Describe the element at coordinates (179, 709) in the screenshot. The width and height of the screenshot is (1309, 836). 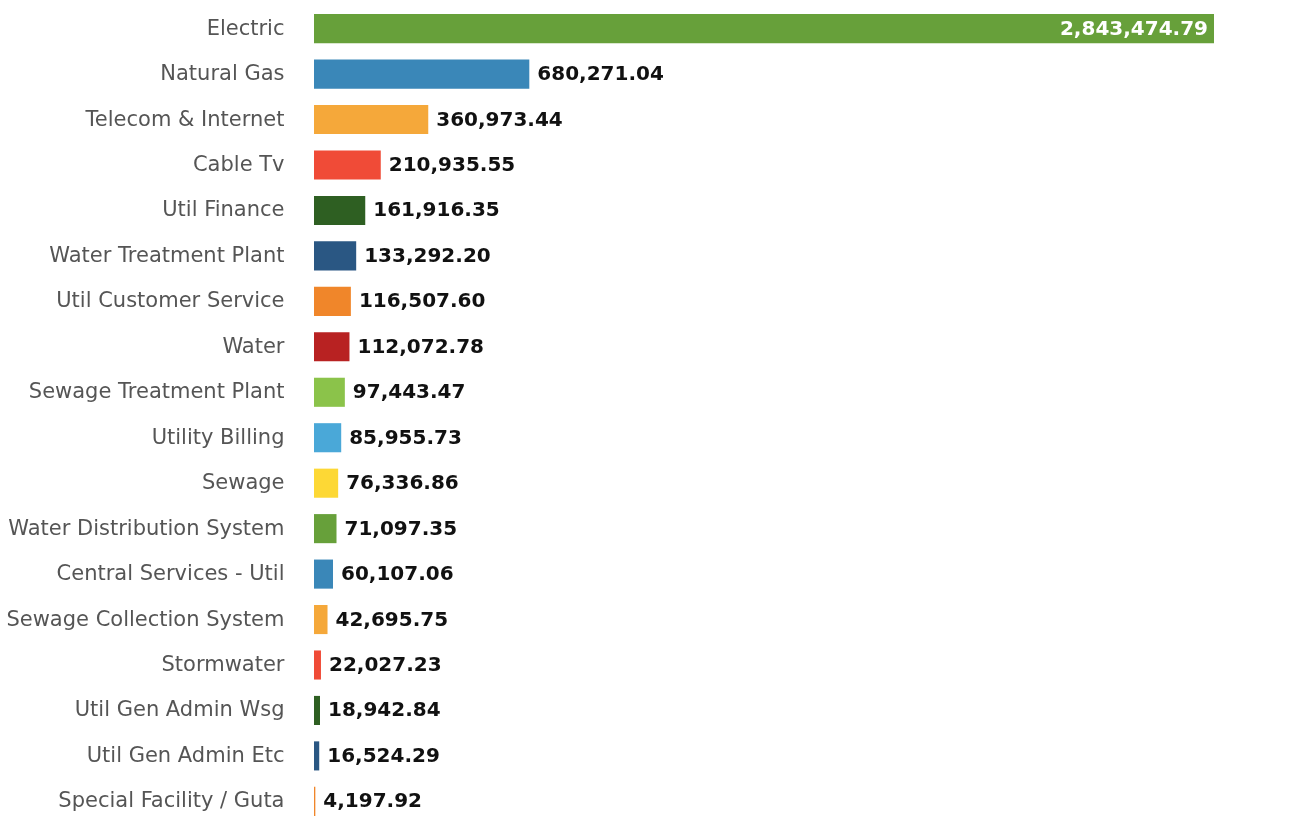
I see `y-tick-label: Util Gen Admin Wsg` at that location.